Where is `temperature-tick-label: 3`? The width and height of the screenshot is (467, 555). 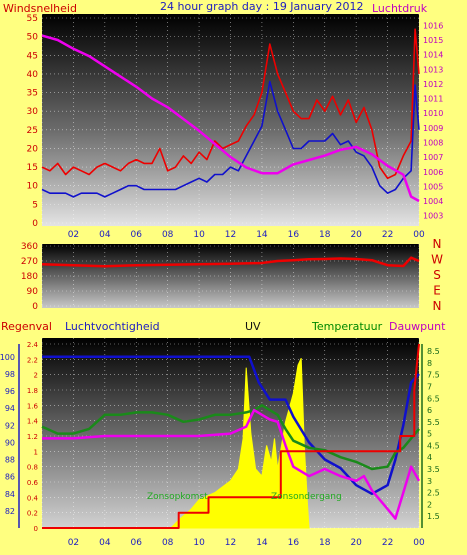 temperature-tick-label: 3 is located at coordinates (429, 481).